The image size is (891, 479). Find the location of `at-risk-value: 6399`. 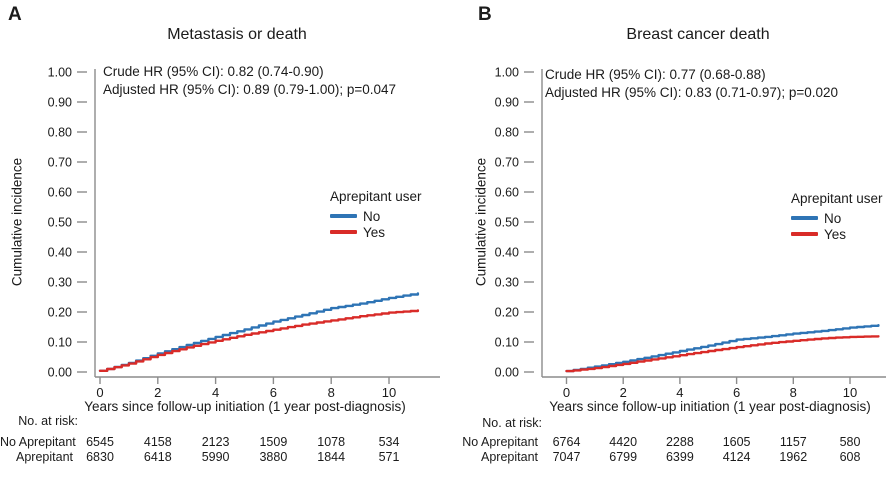

at-risk-value: 6399 is located at coordinates (680, 457).